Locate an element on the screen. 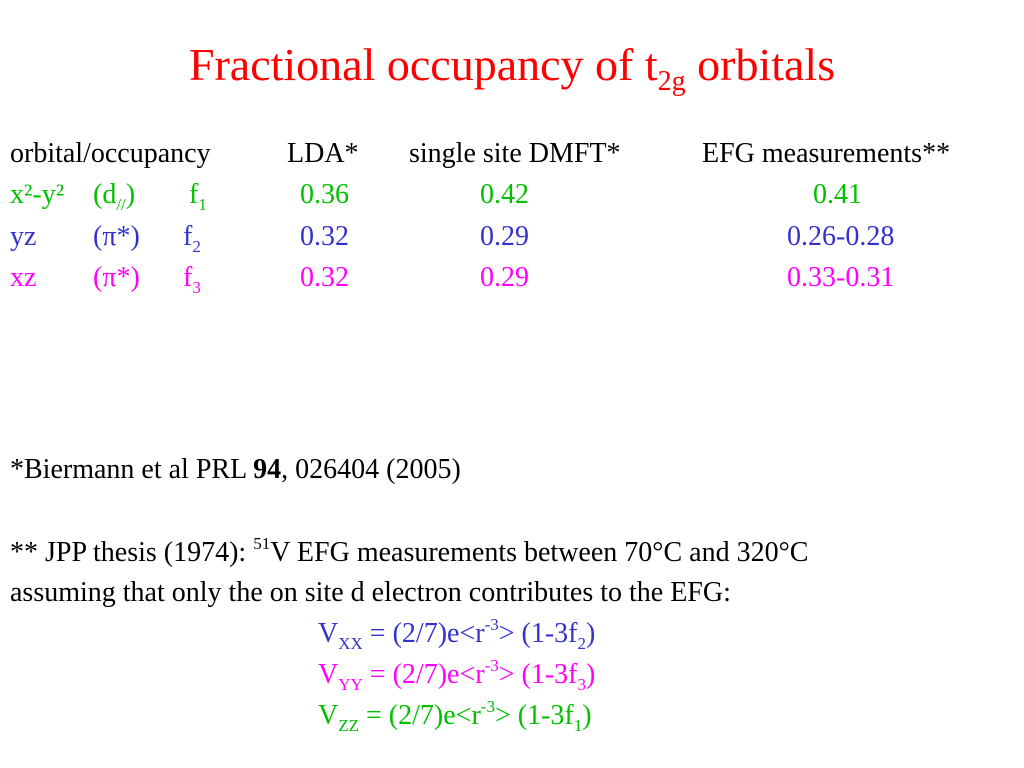  row-efg-1: 0.41 is located at coordinates (837, 194).